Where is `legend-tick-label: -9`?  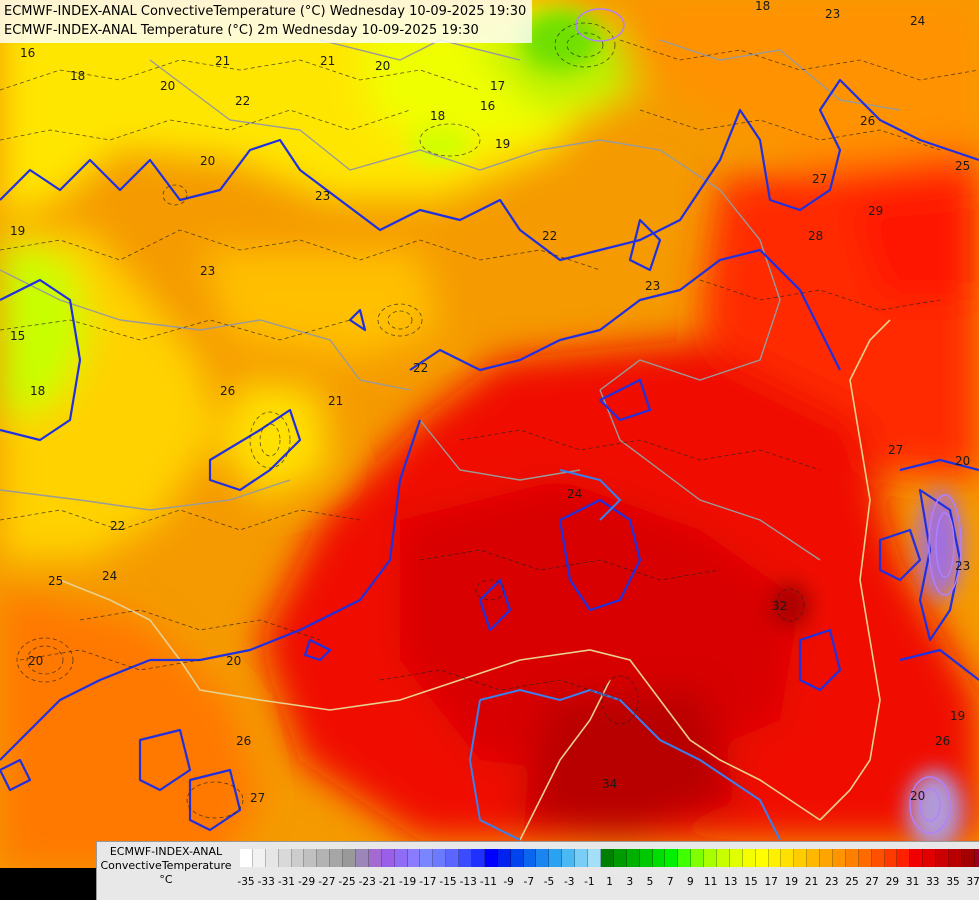
legend-tick-label: -9 is located at coordinates (508, 882).